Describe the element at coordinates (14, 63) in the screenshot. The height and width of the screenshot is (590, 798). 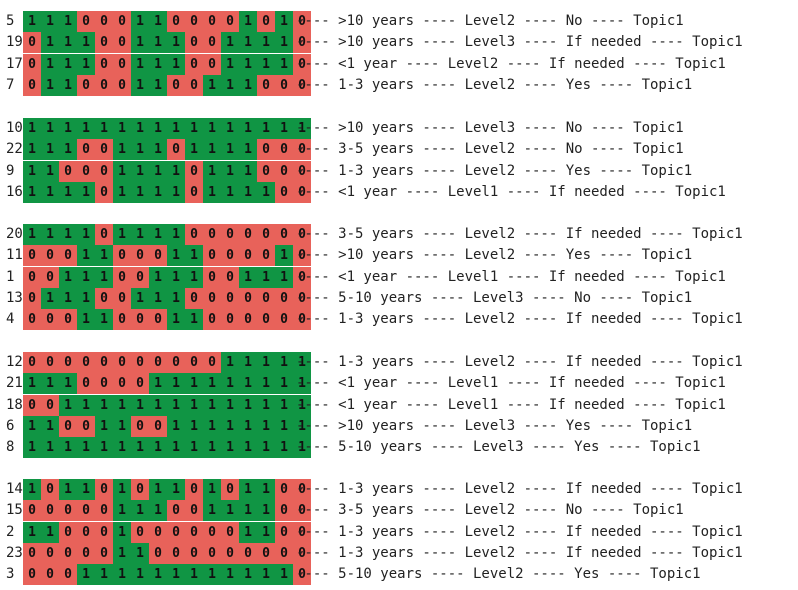
I see `row-id: 17` at that location.